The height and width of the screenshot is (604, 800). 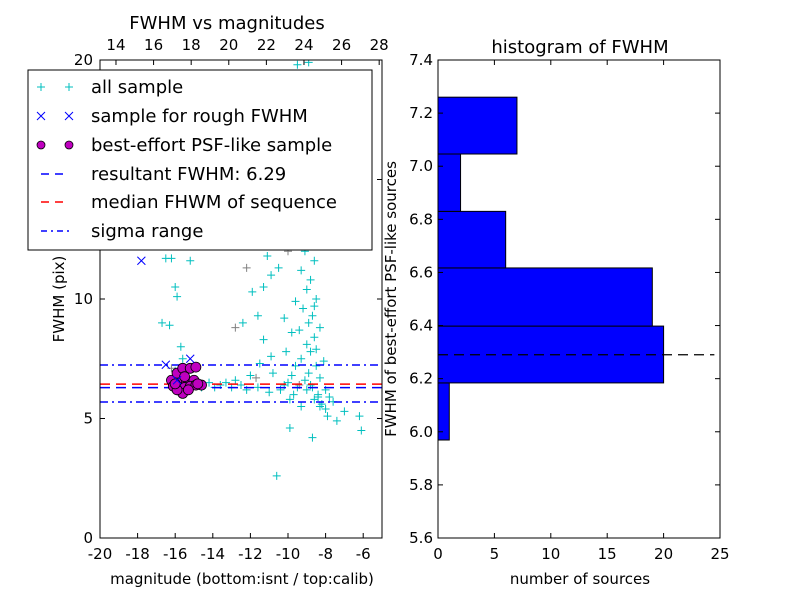 What do you see at coordinates (421, 326) in the screenshot?
I see `y-tick-label: 6.4` at bounding box center [421, 326].